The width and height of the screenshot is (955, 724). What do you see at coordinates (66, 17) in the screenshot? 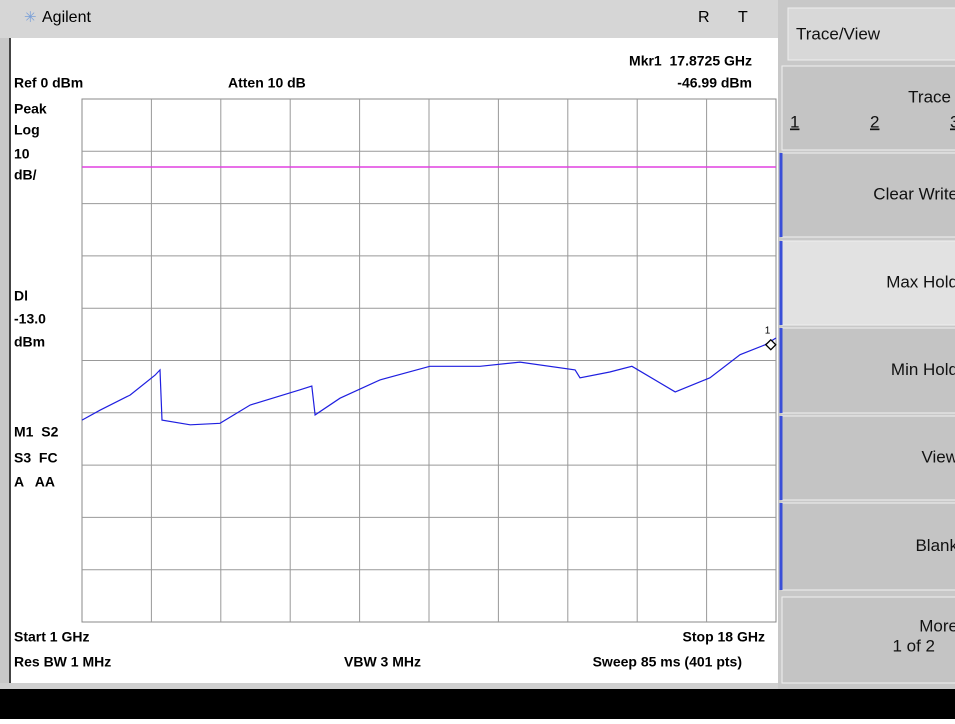
I see `brand: Agilent` at bounding box center [66, 17].